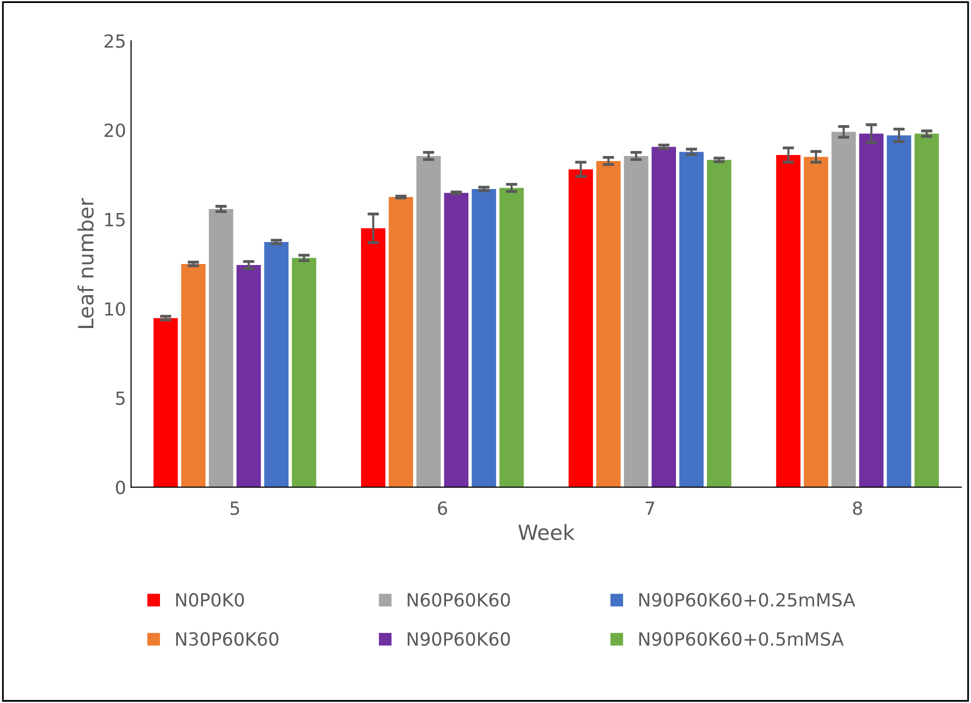 Image resolution: width=971 pixels, height=703 pixels. Describe the element at coordinates (235, 509) in the screenshot. I see `x-tick-label: 5` at that location.